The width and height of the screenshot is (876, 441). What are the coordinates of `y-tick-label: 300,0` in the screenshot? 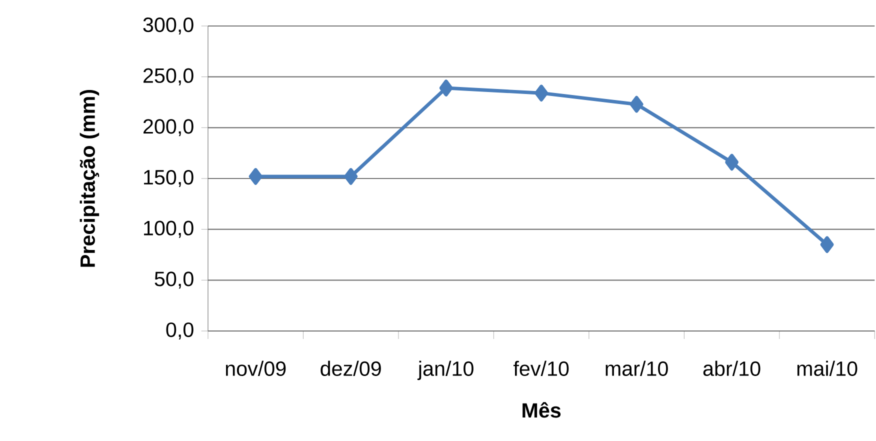 It's located at (168, 26).